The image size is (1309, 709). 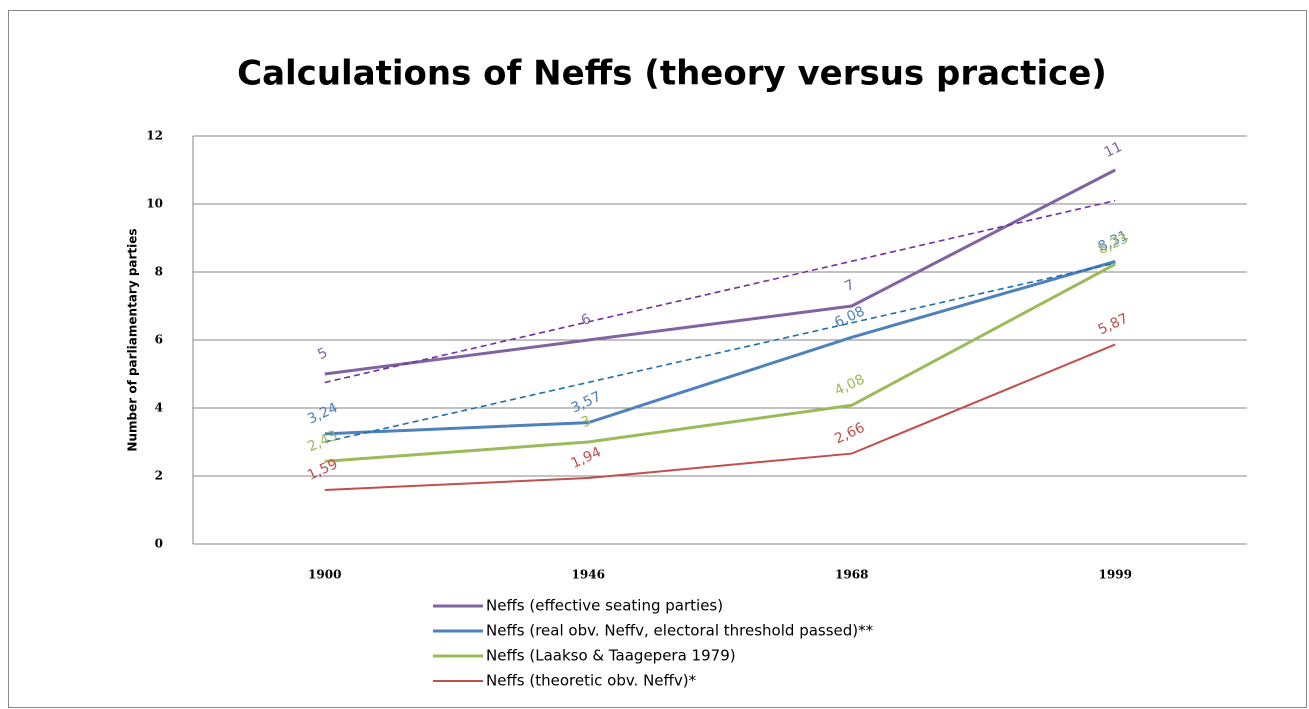 I want to click on y-tick-label: 10, so click(x=154, y=204).